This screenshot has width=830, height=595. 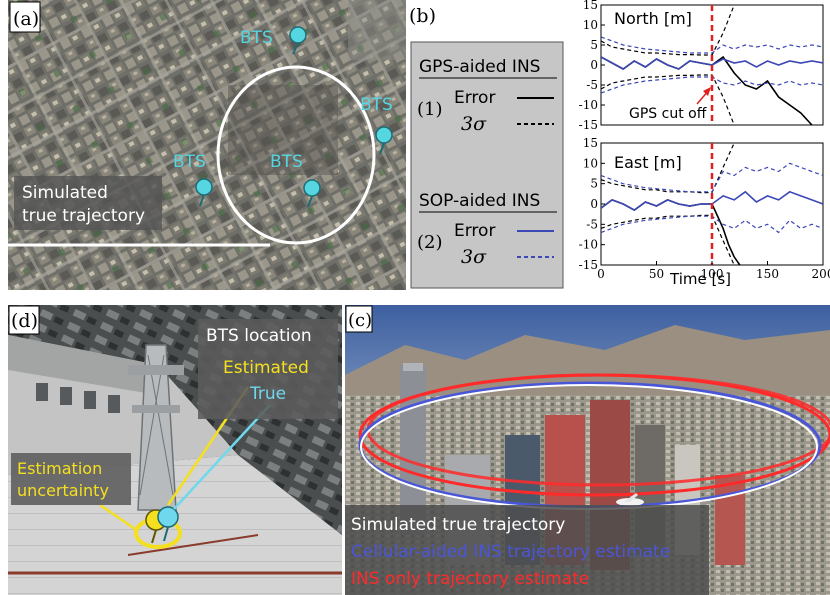 I want to click on trajectory-label: true trajectory, so click(x=83, y=216).